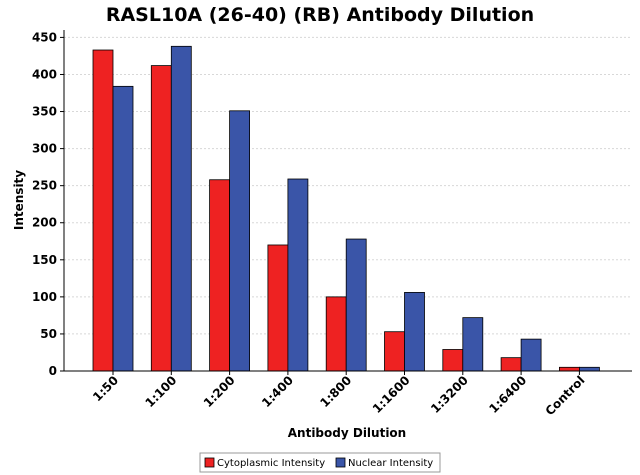 The height and width of the screenshot is (475, 640). What do you see at coordinates (44, 297) in the screenshot?
I see `y-tick-label: 100` at bounding box center [44, 297].